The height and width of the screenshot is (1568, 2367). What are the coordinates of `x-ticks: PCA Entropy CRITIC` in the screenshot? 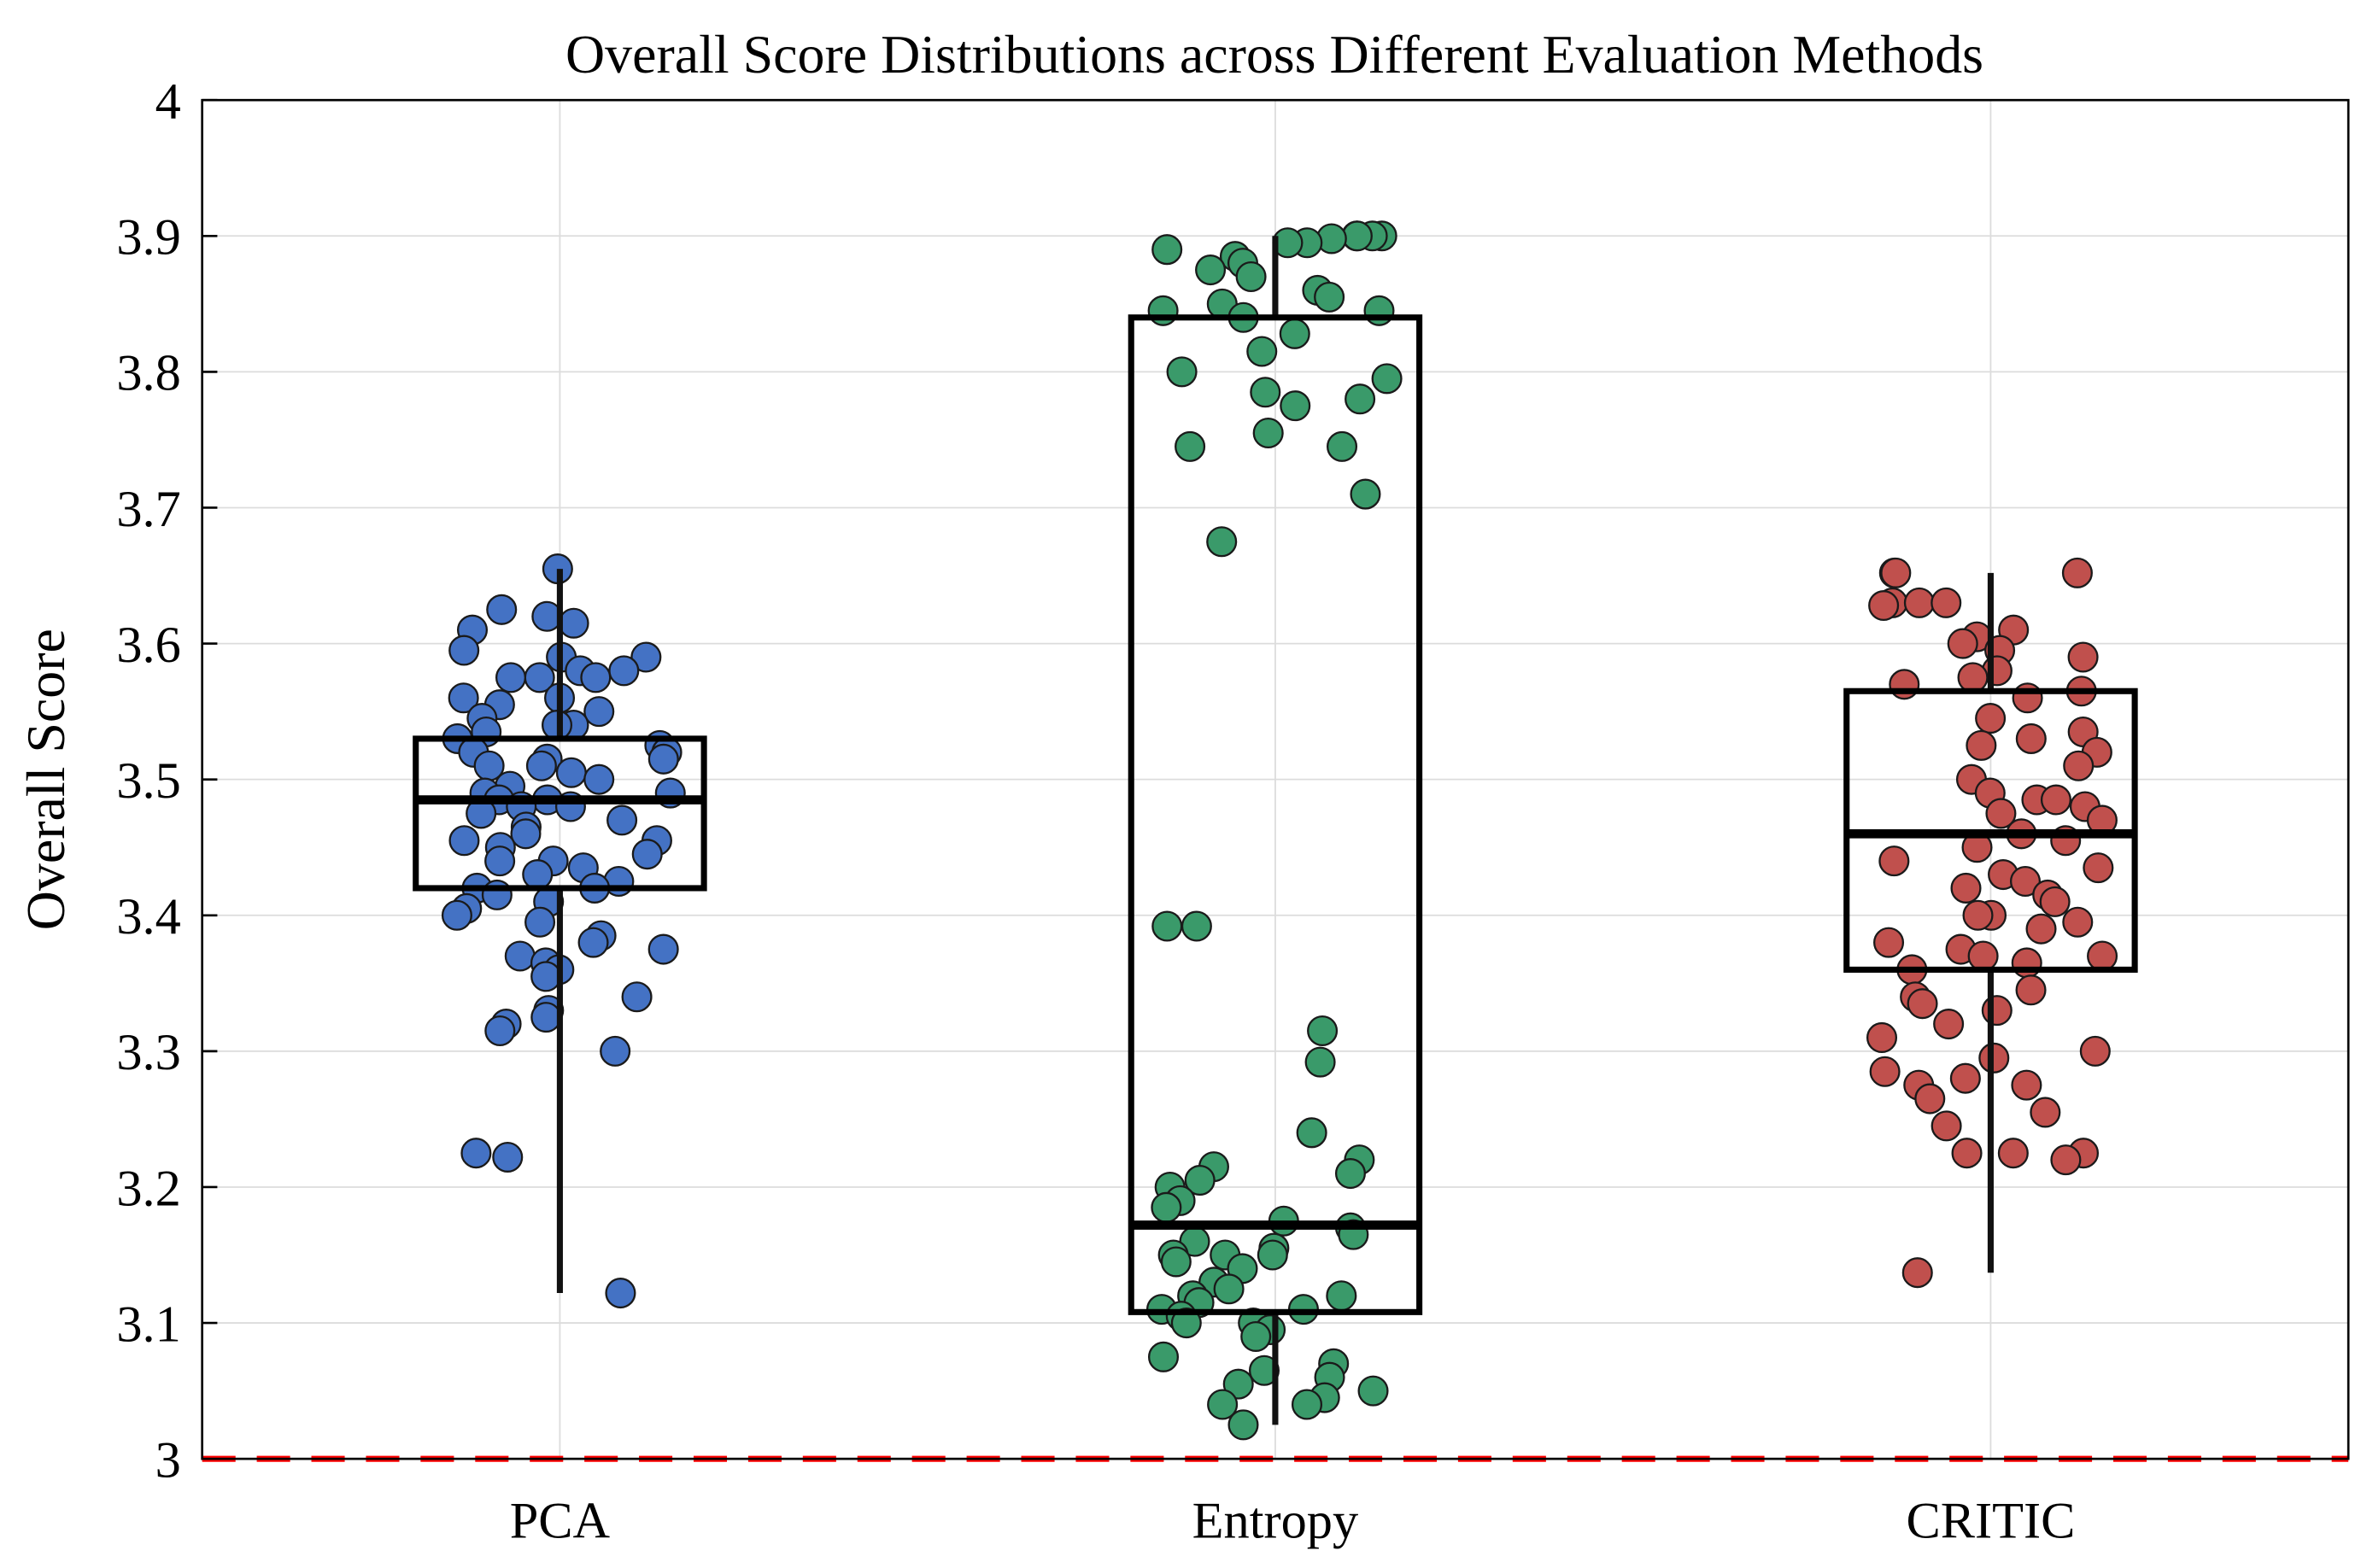 It's located at (1293, 1521).